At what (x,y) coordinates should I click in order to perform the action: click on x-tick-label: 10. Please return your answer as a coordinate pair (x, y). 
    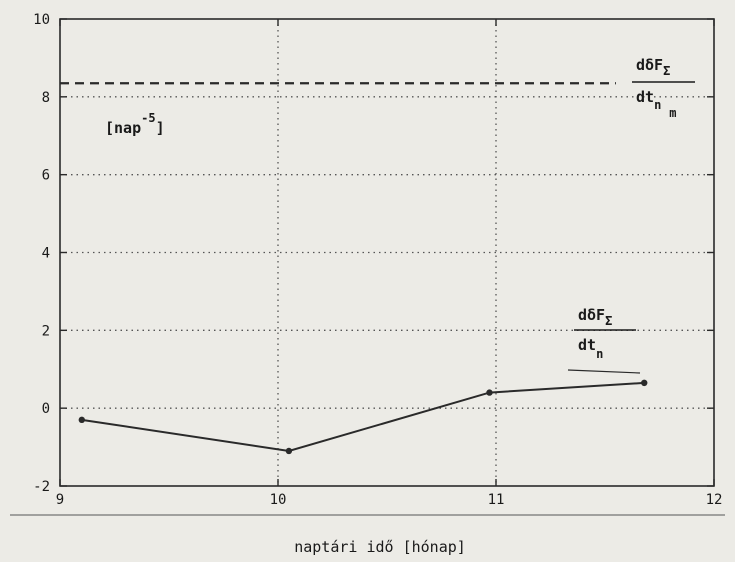
    Looking at the image, I should click on (278, 500).